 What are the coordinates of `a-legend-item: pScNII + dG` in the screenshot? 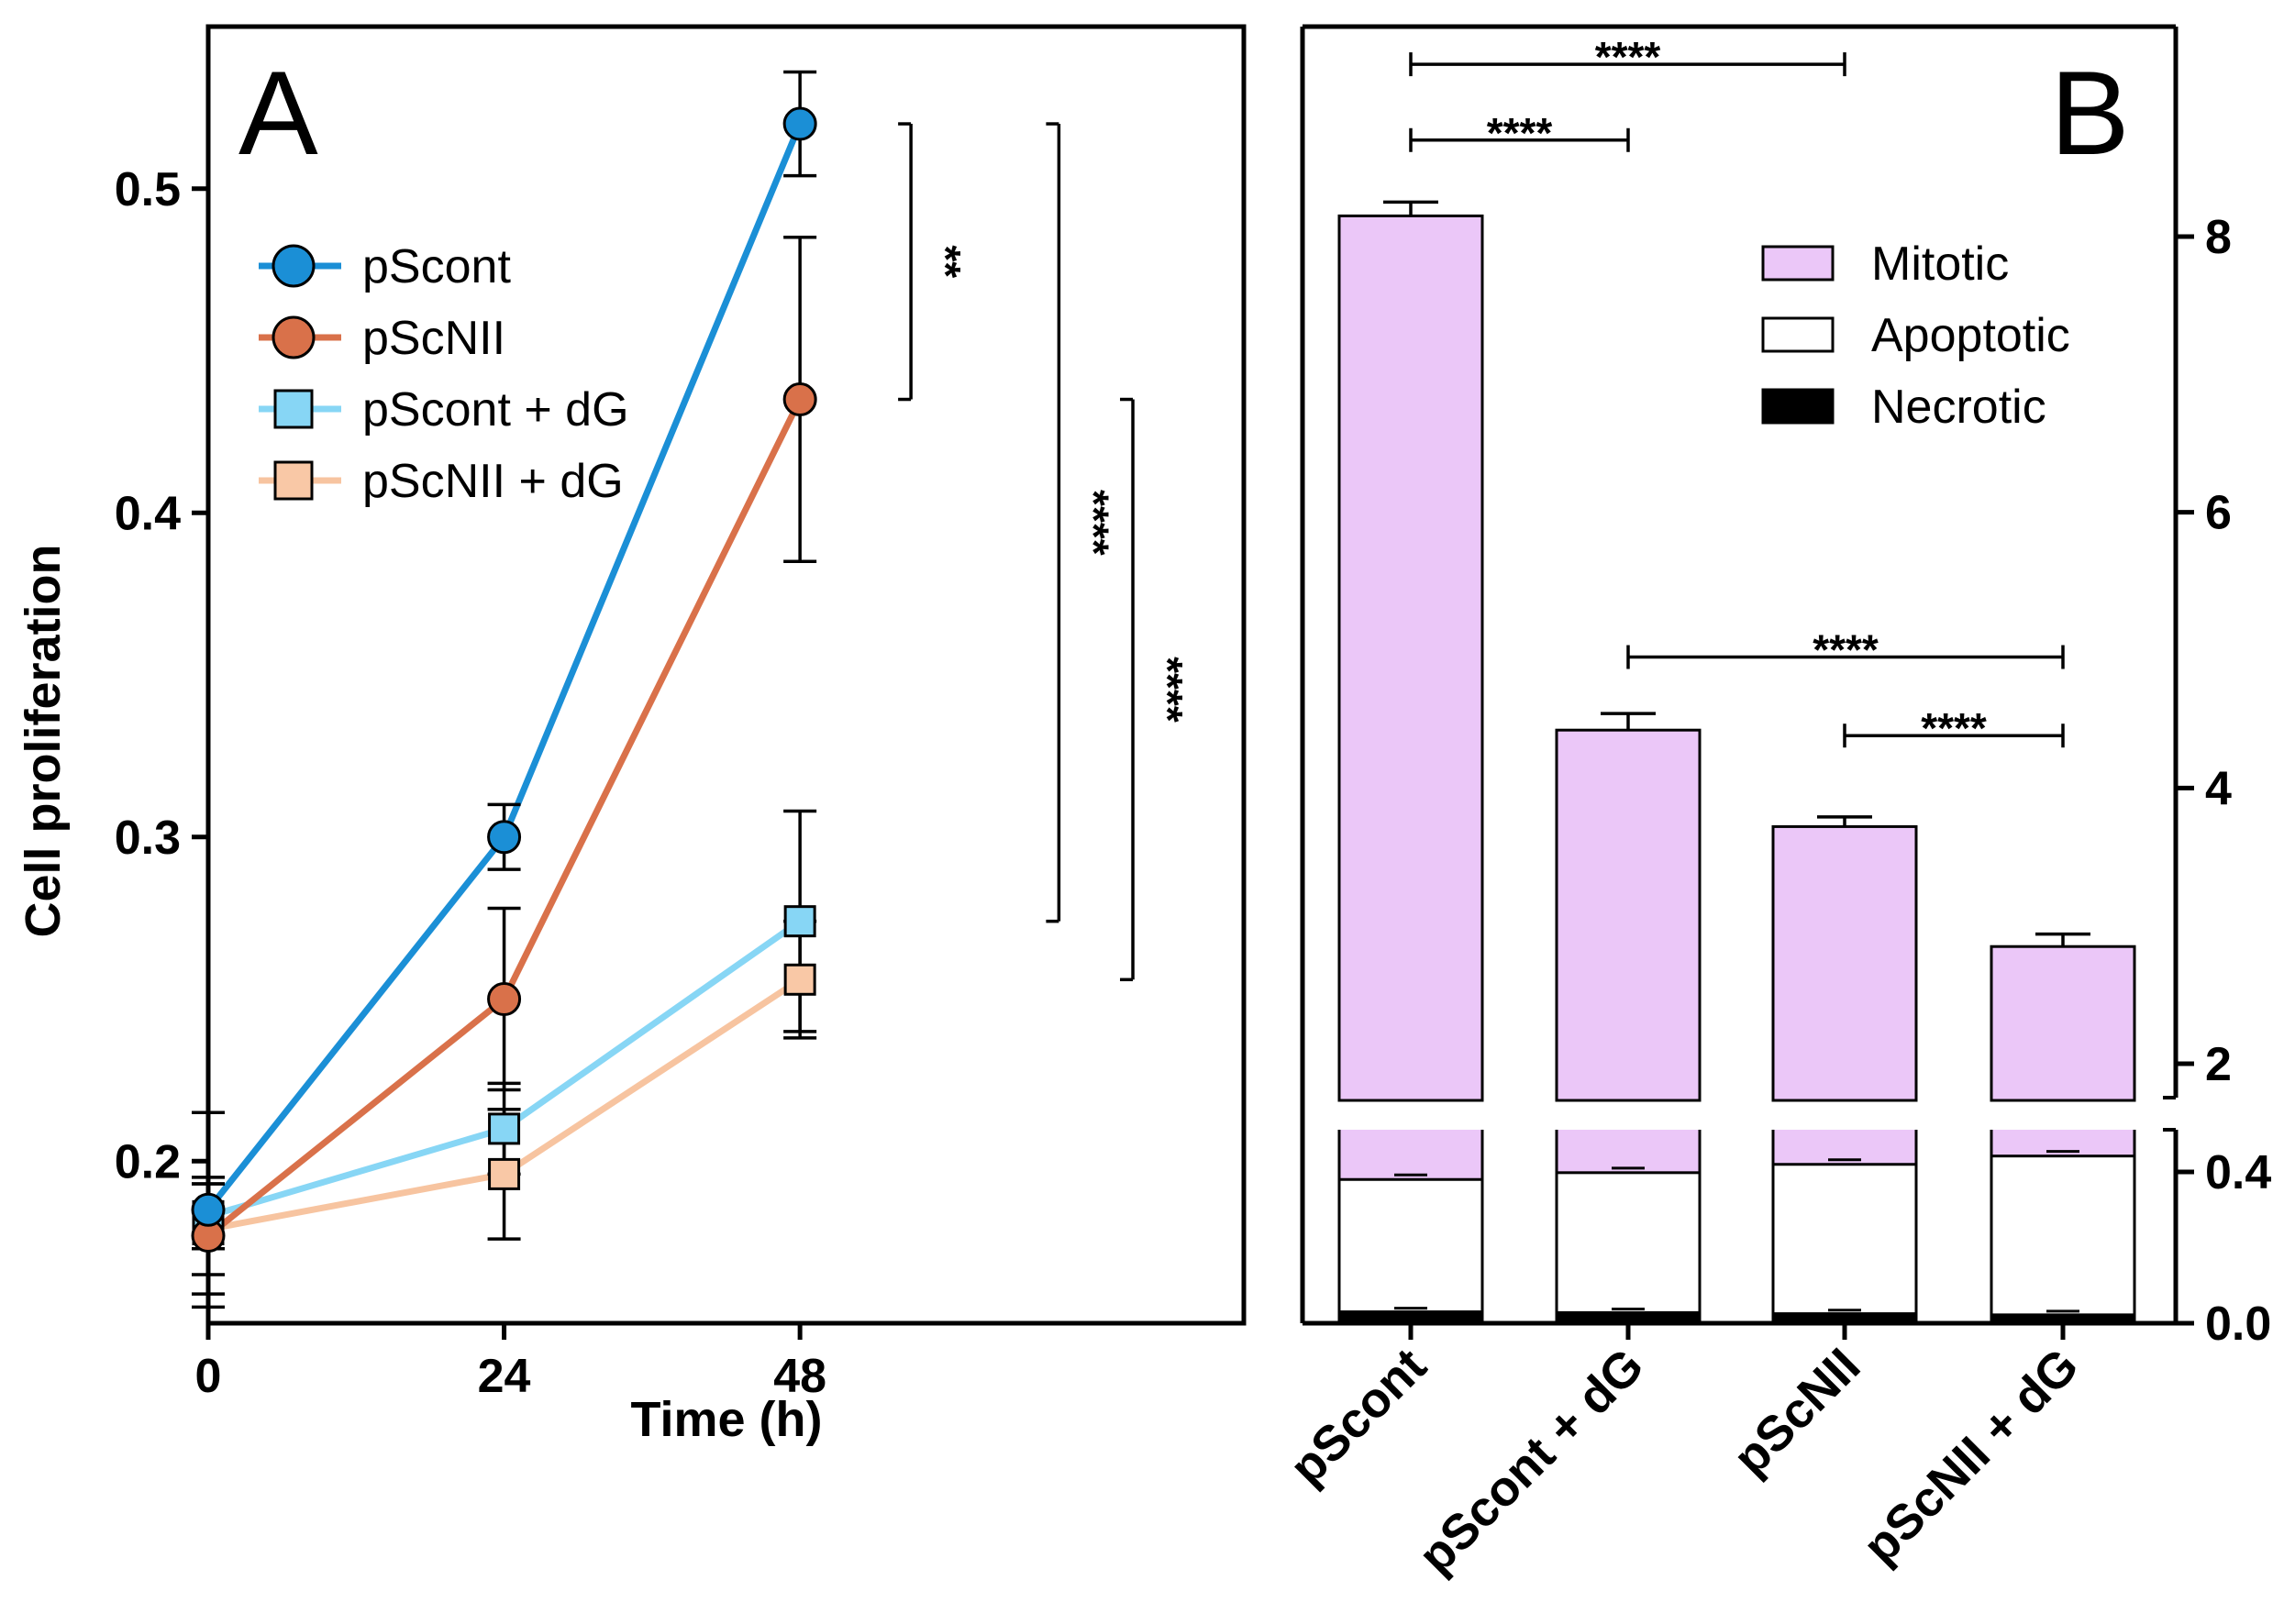 It's located at (441, 481).